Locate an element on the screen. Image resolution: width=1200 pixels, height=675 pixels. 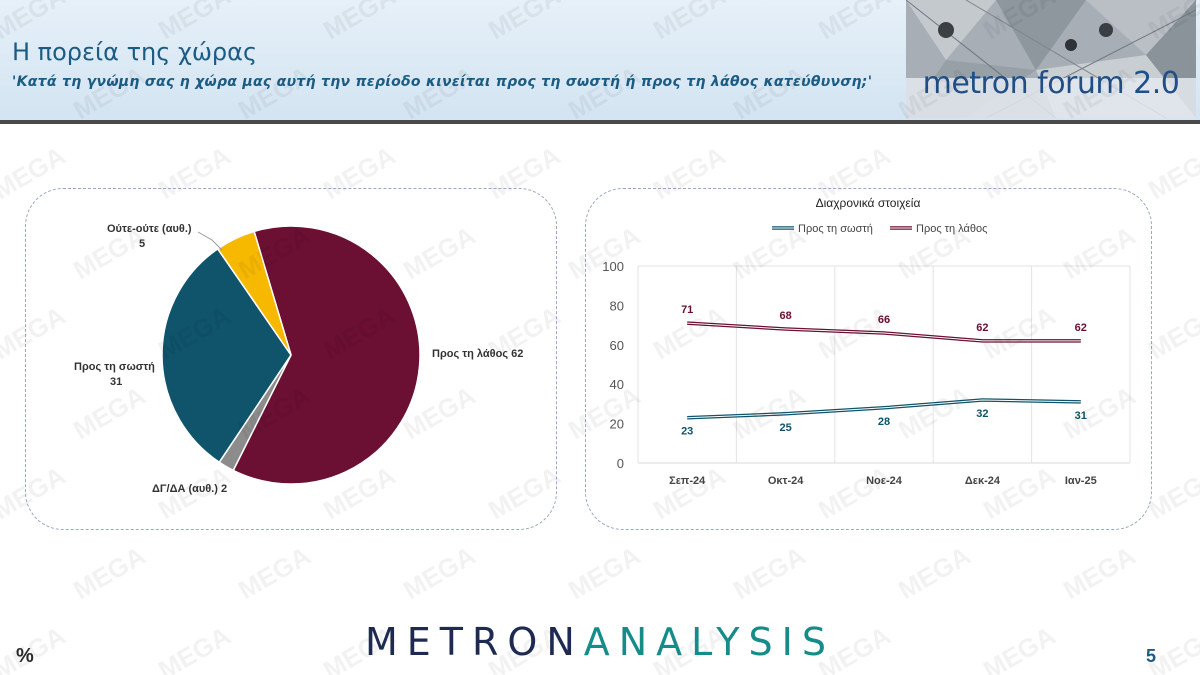
pie-label-wrong: Προς τη λάθος 62 is located at coordinates (477, 354).